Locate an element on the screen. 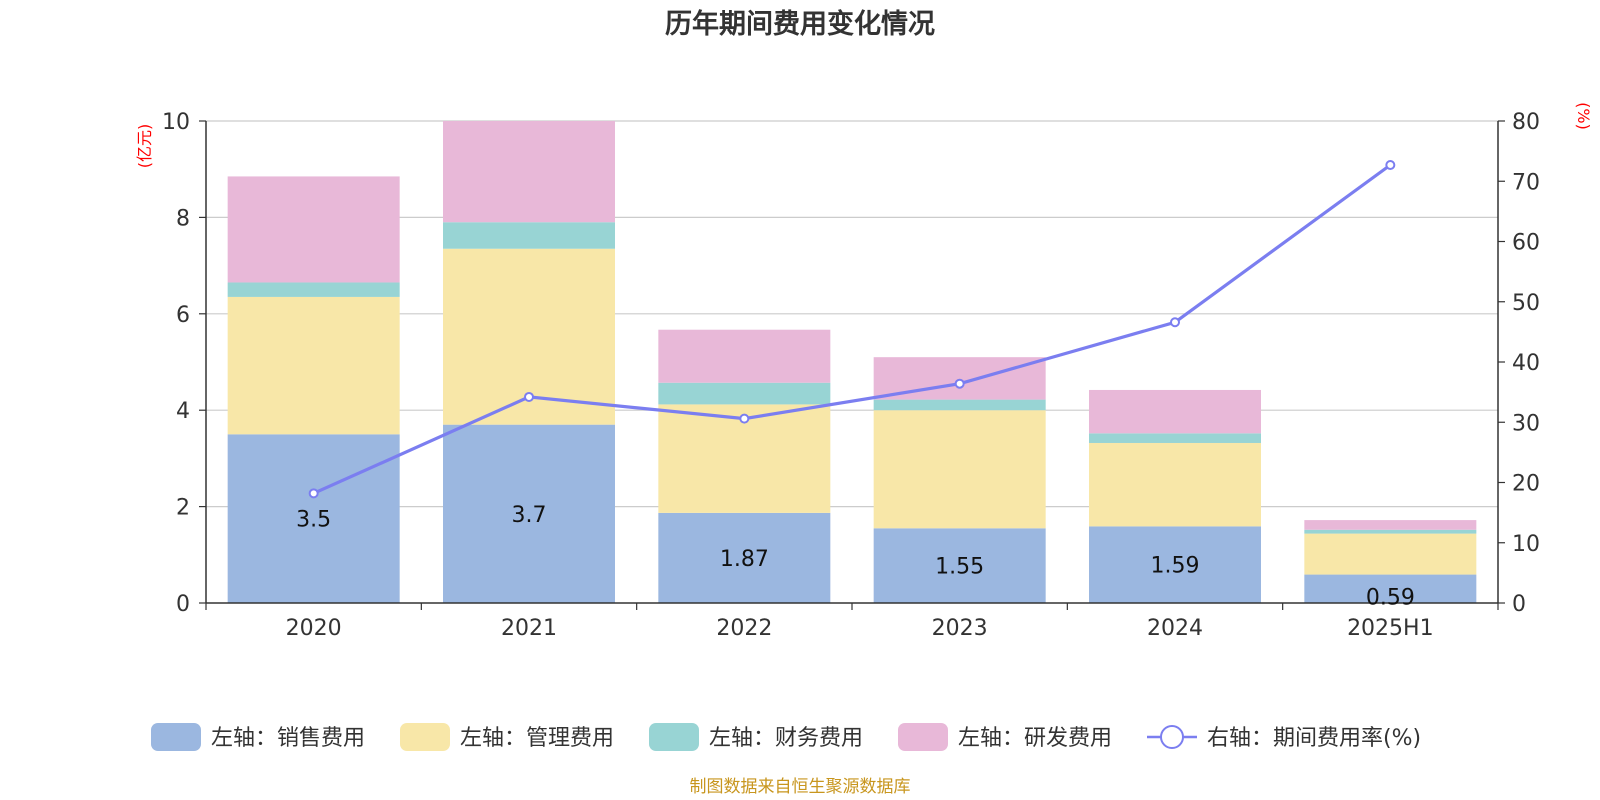 The width and height of the screenshot is (1600, 800). left-tick-label: 0 is located at coordinates (183, 604).